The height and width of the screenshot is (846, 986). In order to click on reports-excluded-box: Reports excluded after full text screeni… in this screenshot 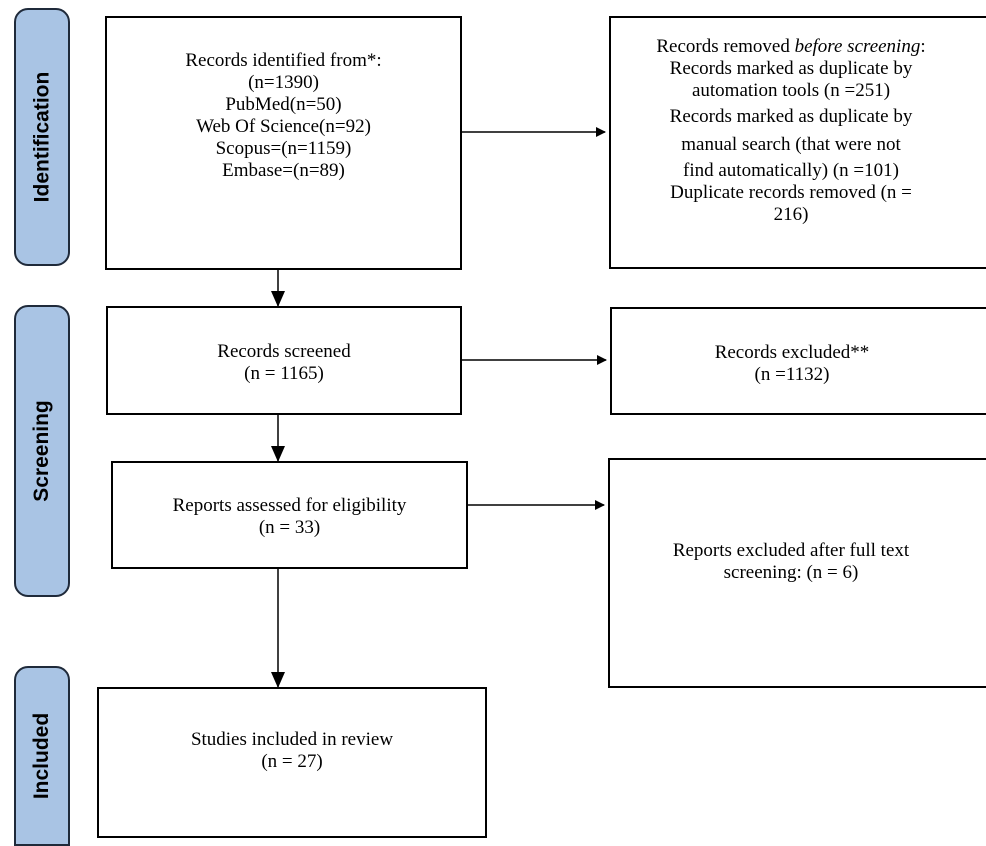, I will do `click(797, 573)`.